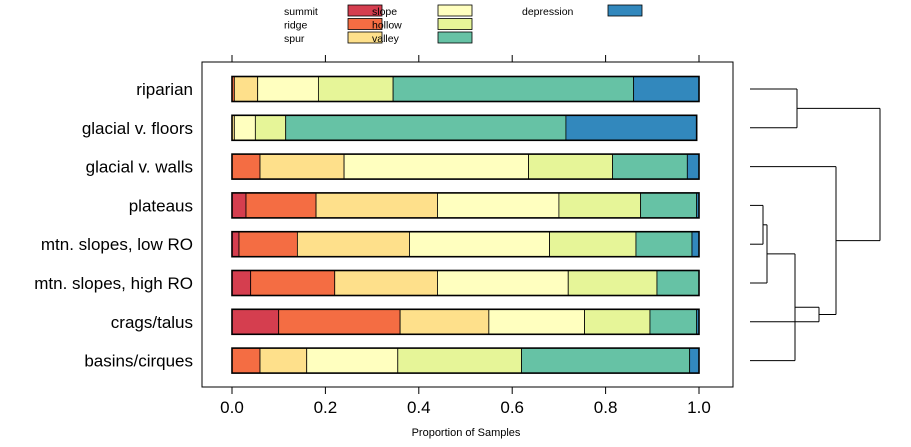  Describe the element at coordinates (512, 407) in the screenshot. I see `x-tick-label: 0.6` at that location.